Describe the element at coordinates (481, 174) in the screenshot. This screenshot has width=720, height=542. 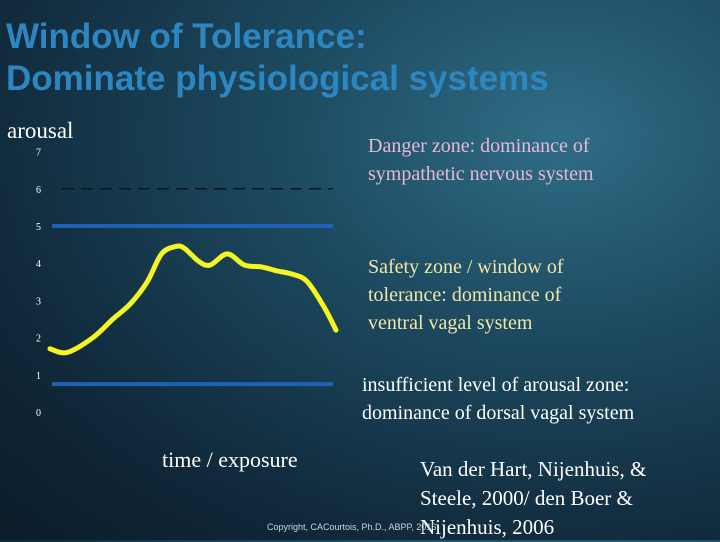
I see `danger-zone-line-2: sympathetic nervous system` at that location.